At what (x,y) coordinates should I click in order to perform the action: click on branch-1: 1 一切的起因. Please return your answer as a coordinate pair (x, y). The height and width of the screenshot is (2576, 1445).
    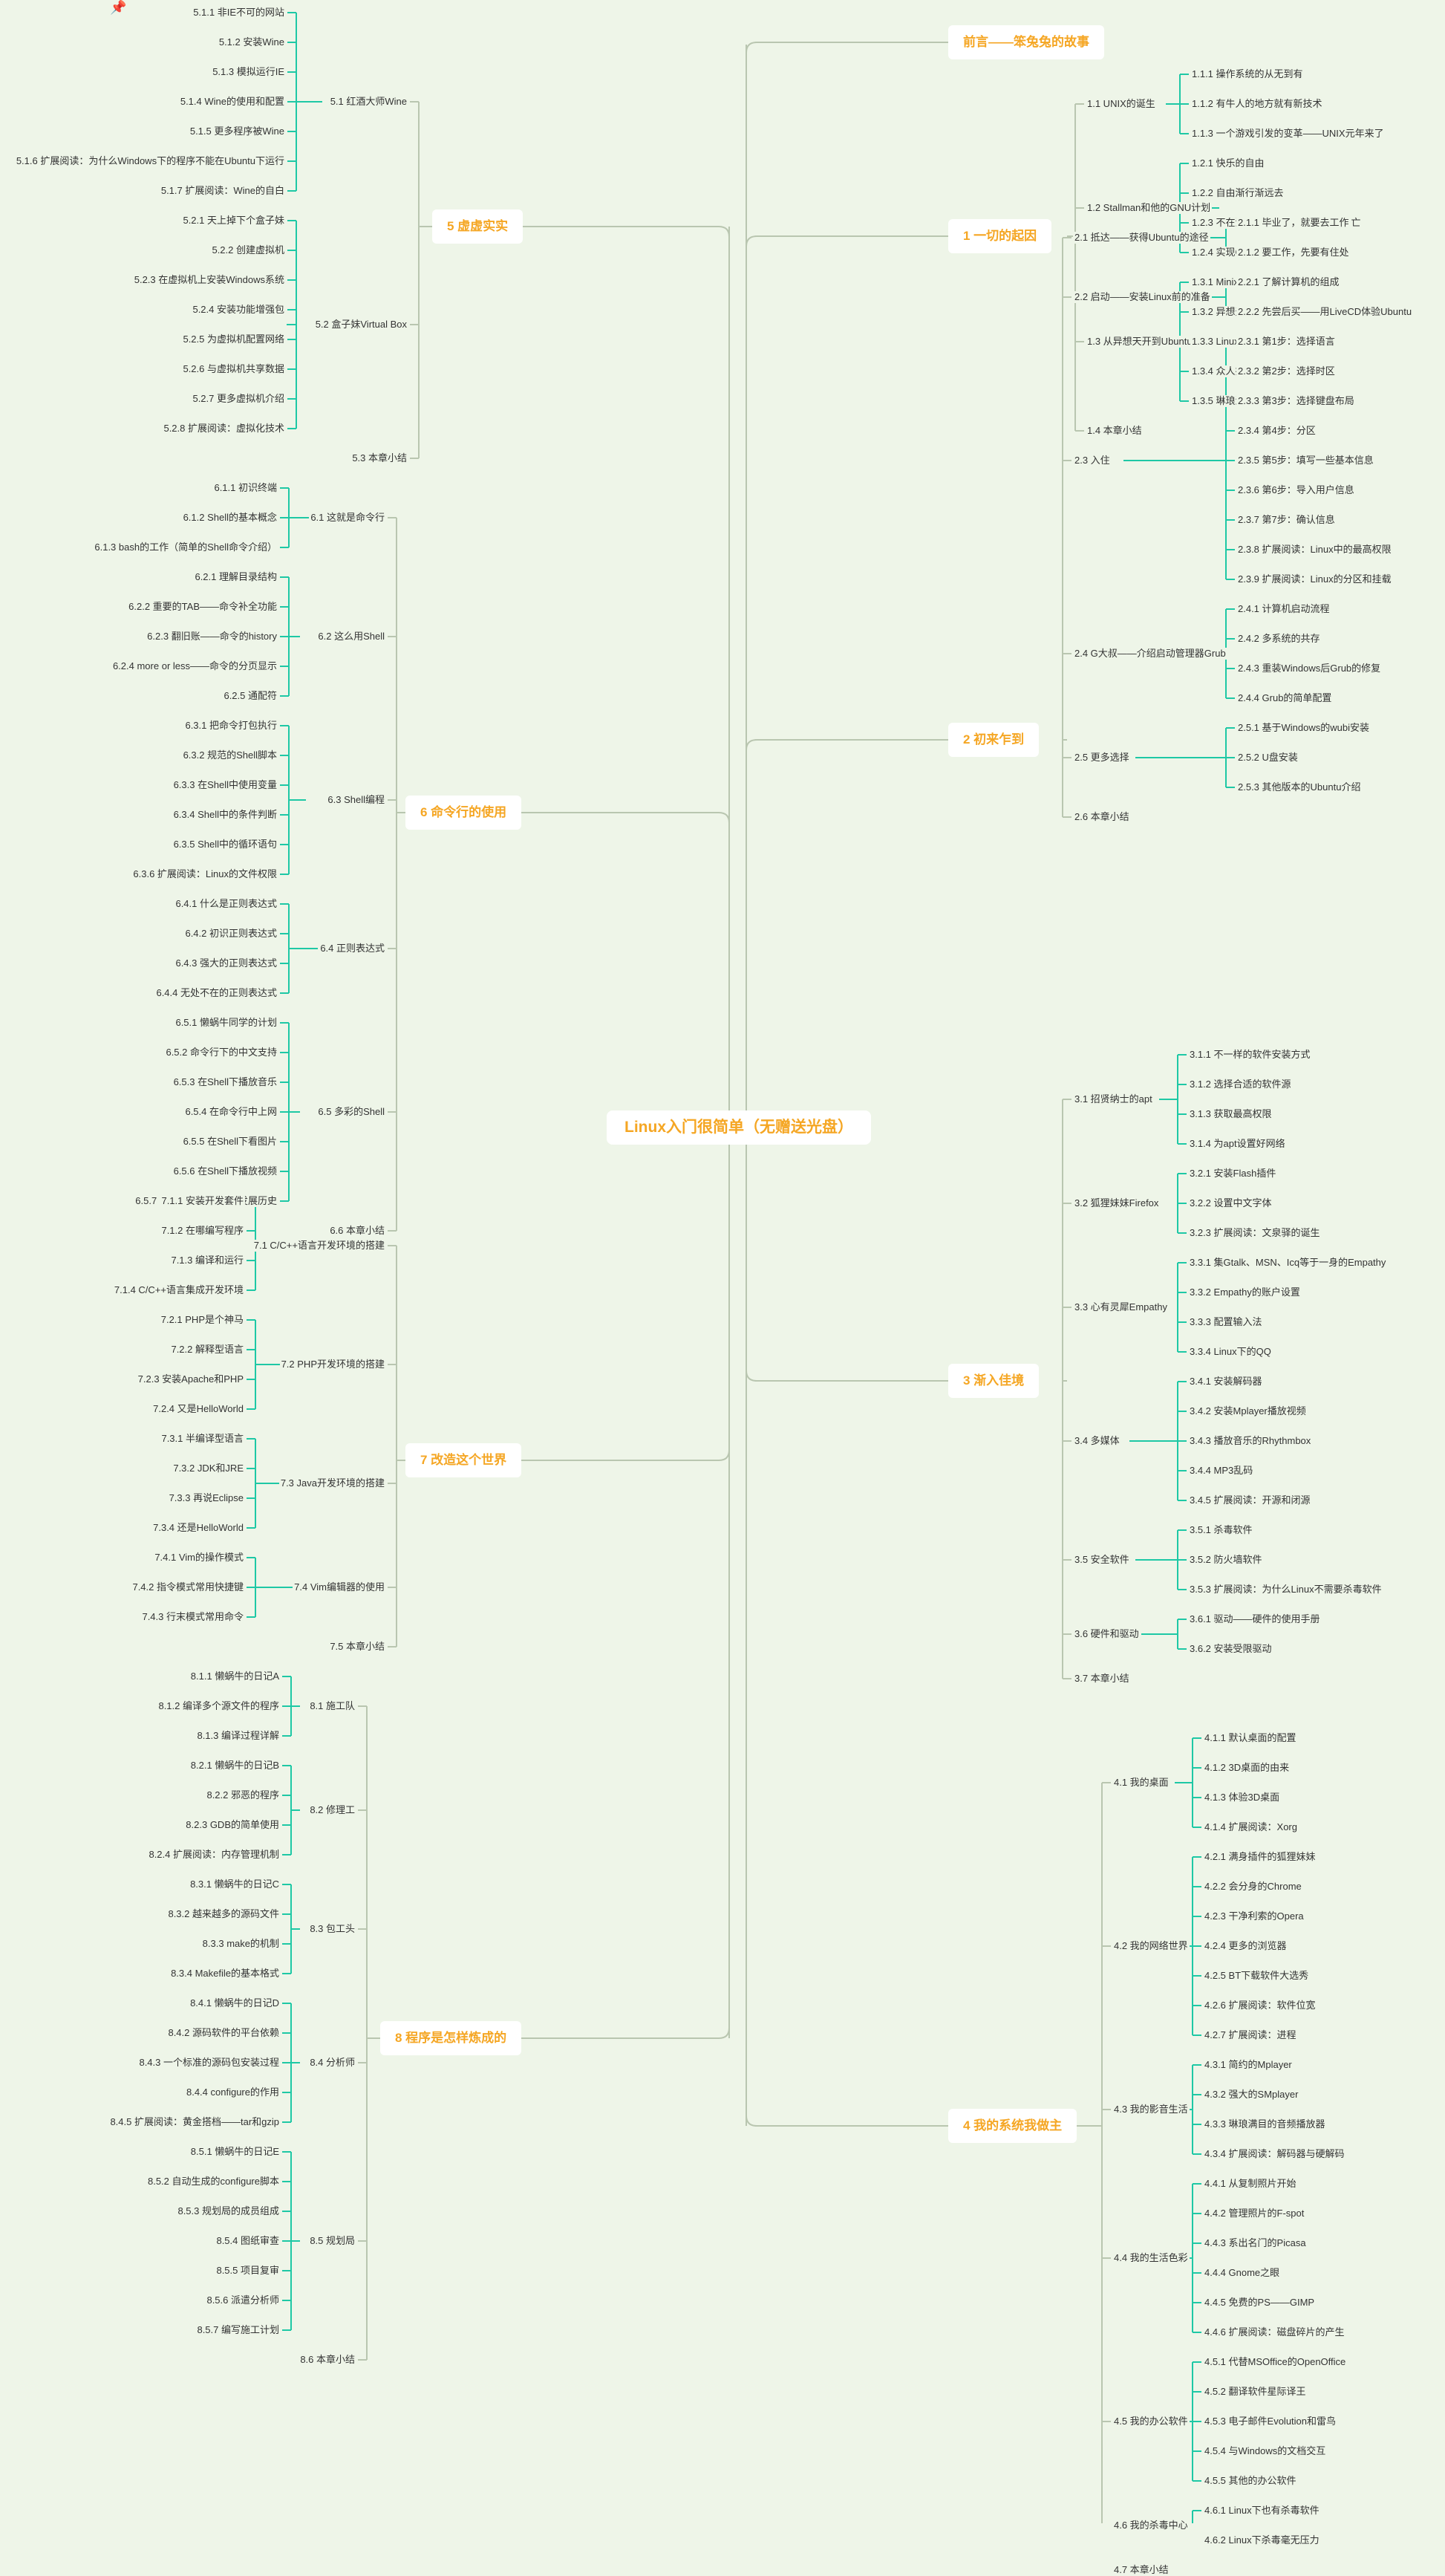
    Looking at the image, I should click on (1000, 236).